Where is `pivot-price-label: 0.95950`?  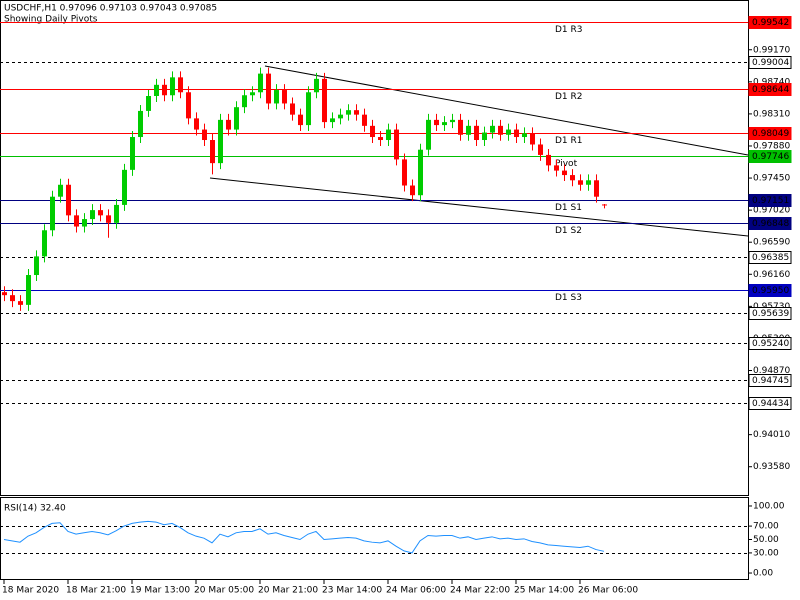
pivot-price-label: 0.95950 is located at coordinates (770, 291).